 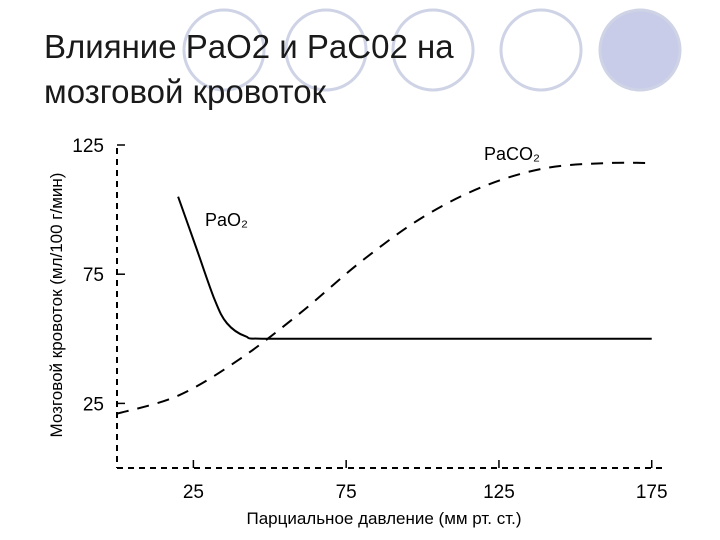 I want to click on x-tick-label: 125, so click(x=499, y=492).